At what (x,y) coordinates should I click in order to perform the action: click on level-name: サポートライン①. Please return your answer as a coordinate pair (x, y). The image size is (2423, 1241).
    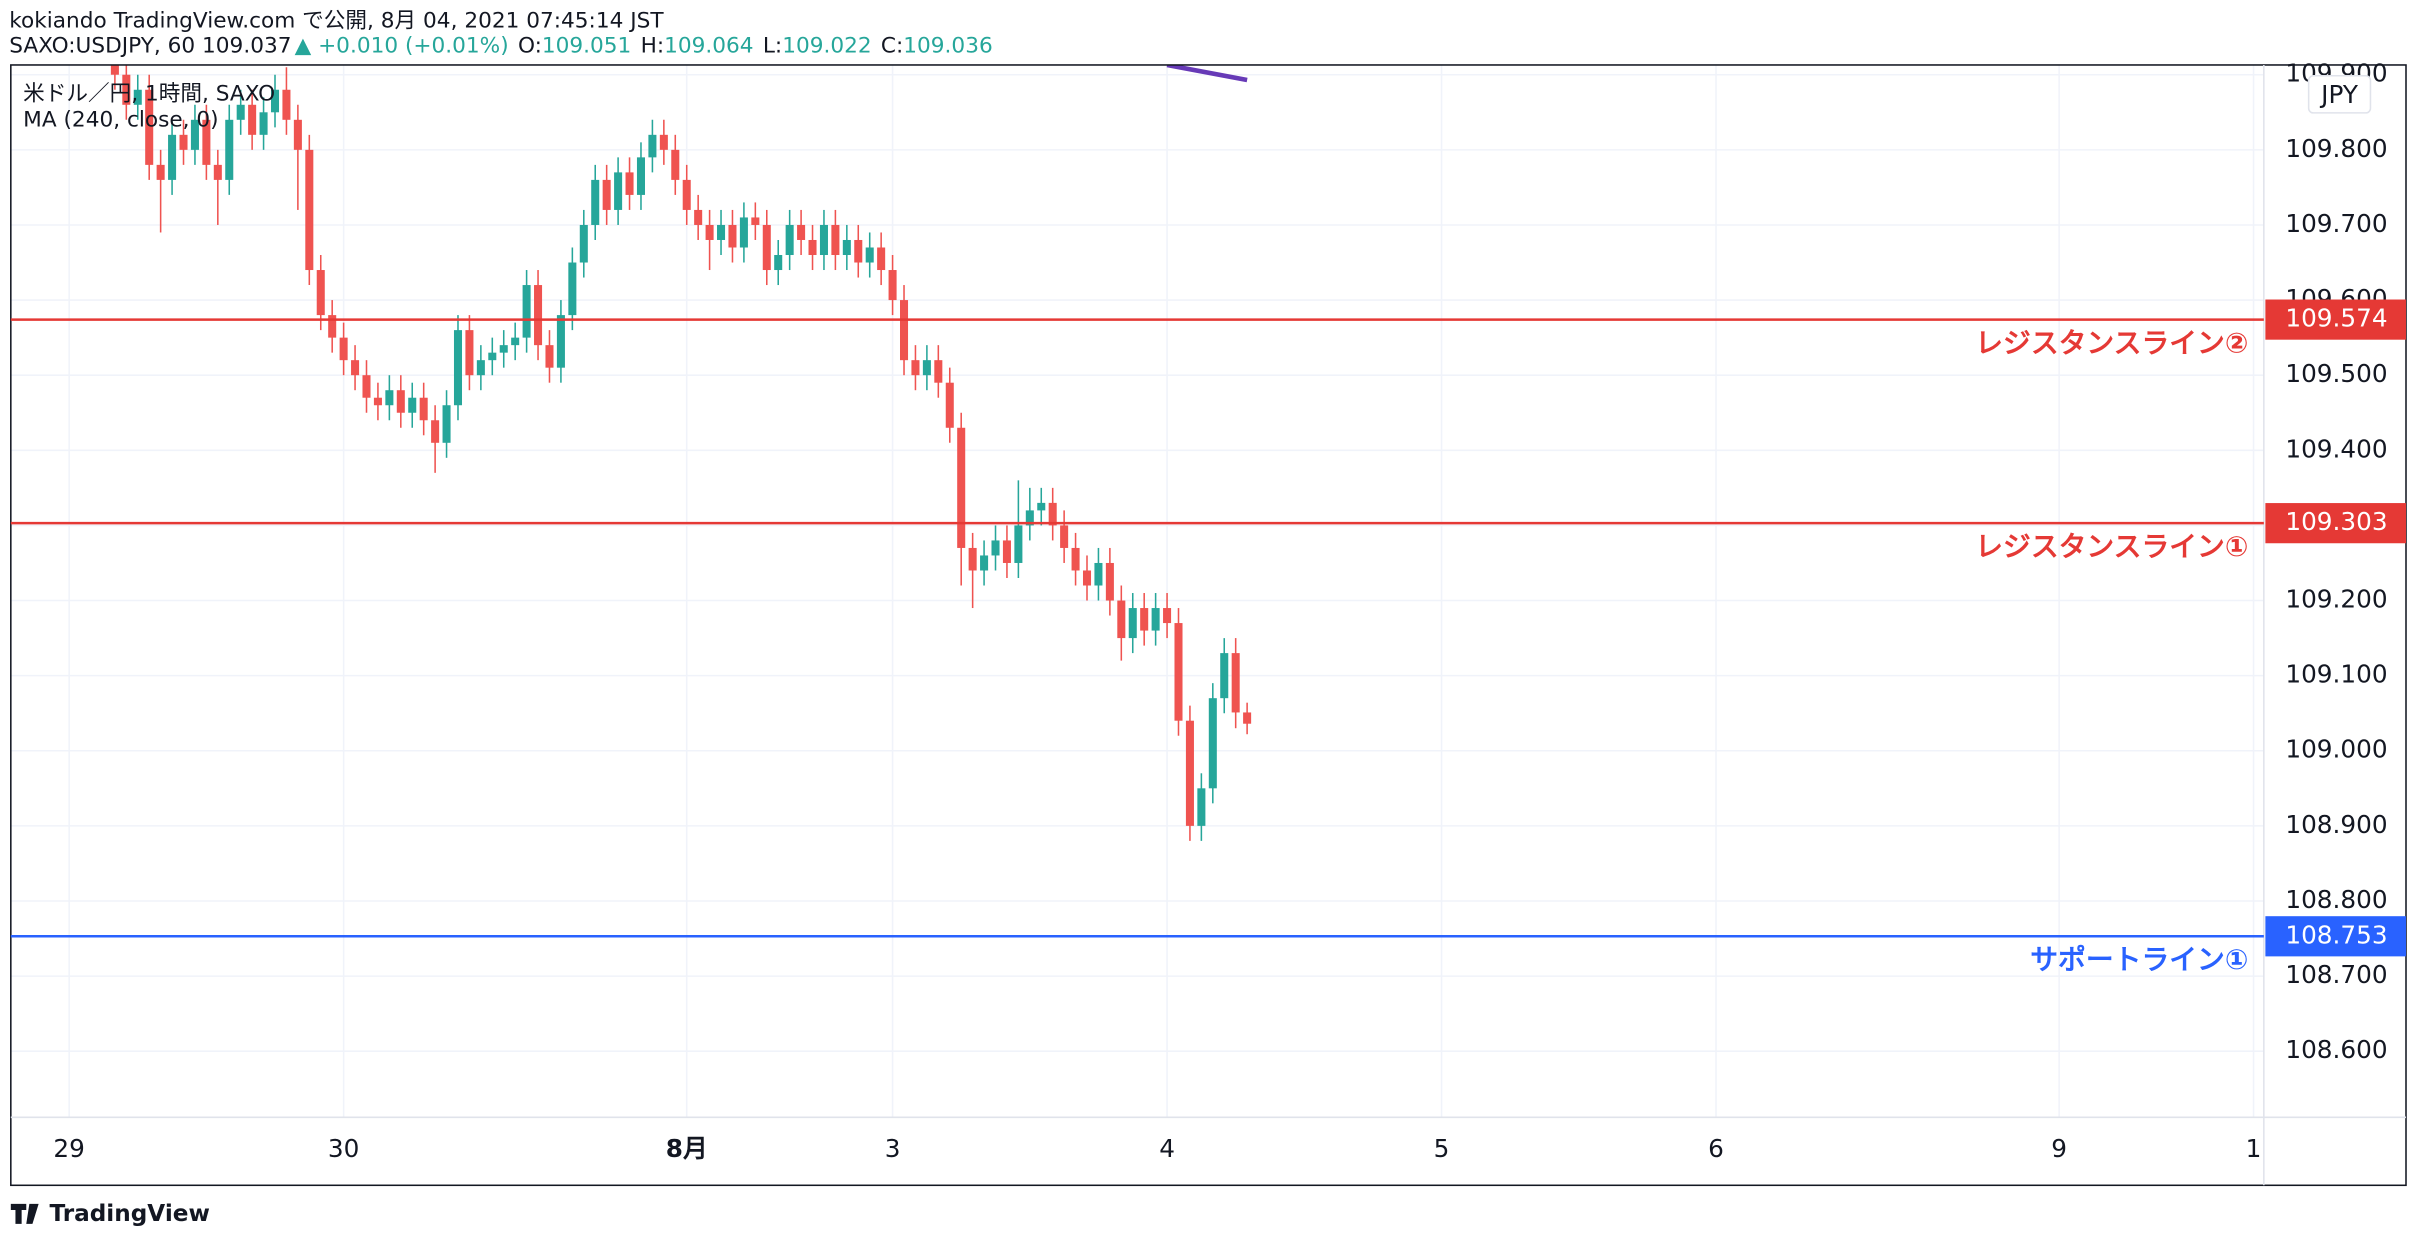
    Looking at the image, I should click on (2139, 959).